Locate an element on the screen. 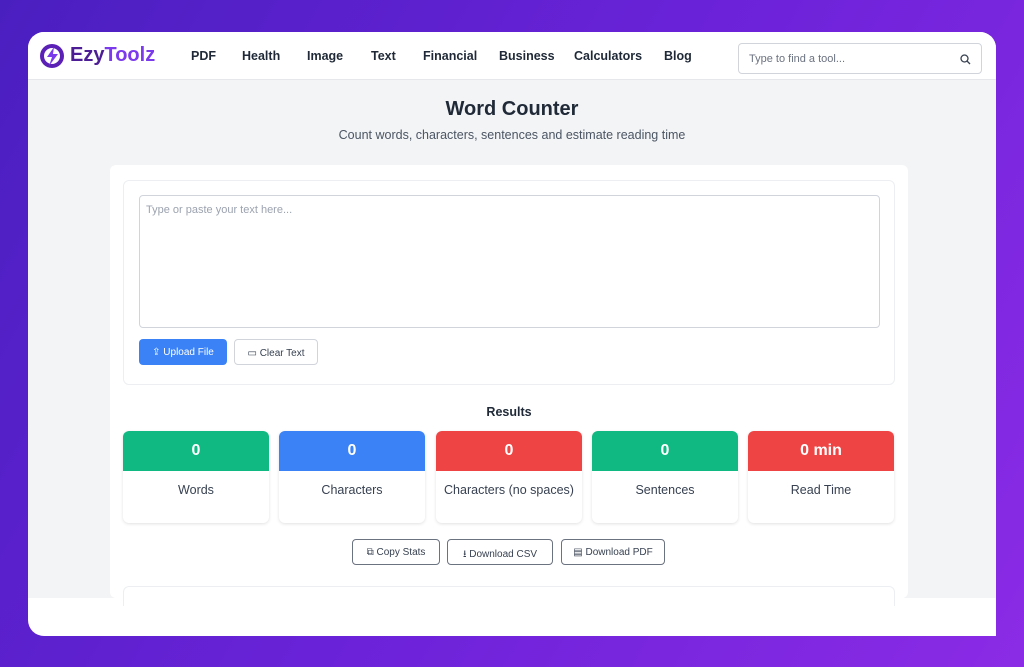 This screenshot has width=1024, height=667. copy-button: ⧉ Copy Stats is located at coordinates (396, 552).